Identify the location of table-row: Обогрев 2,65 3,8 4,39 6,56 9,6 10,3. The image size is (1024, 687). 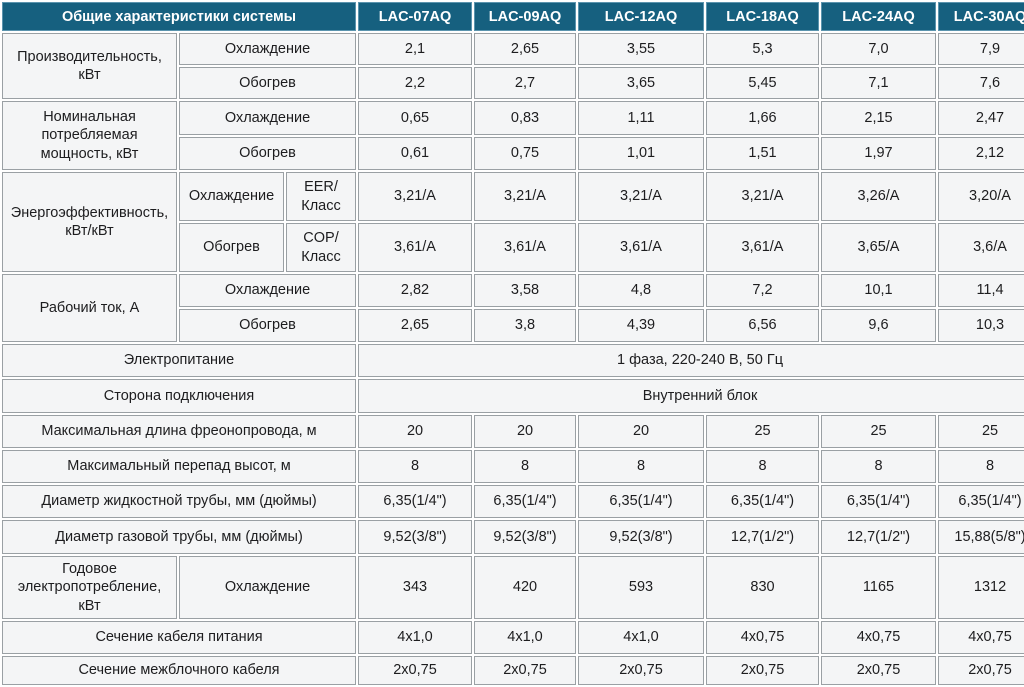
(513, 325).